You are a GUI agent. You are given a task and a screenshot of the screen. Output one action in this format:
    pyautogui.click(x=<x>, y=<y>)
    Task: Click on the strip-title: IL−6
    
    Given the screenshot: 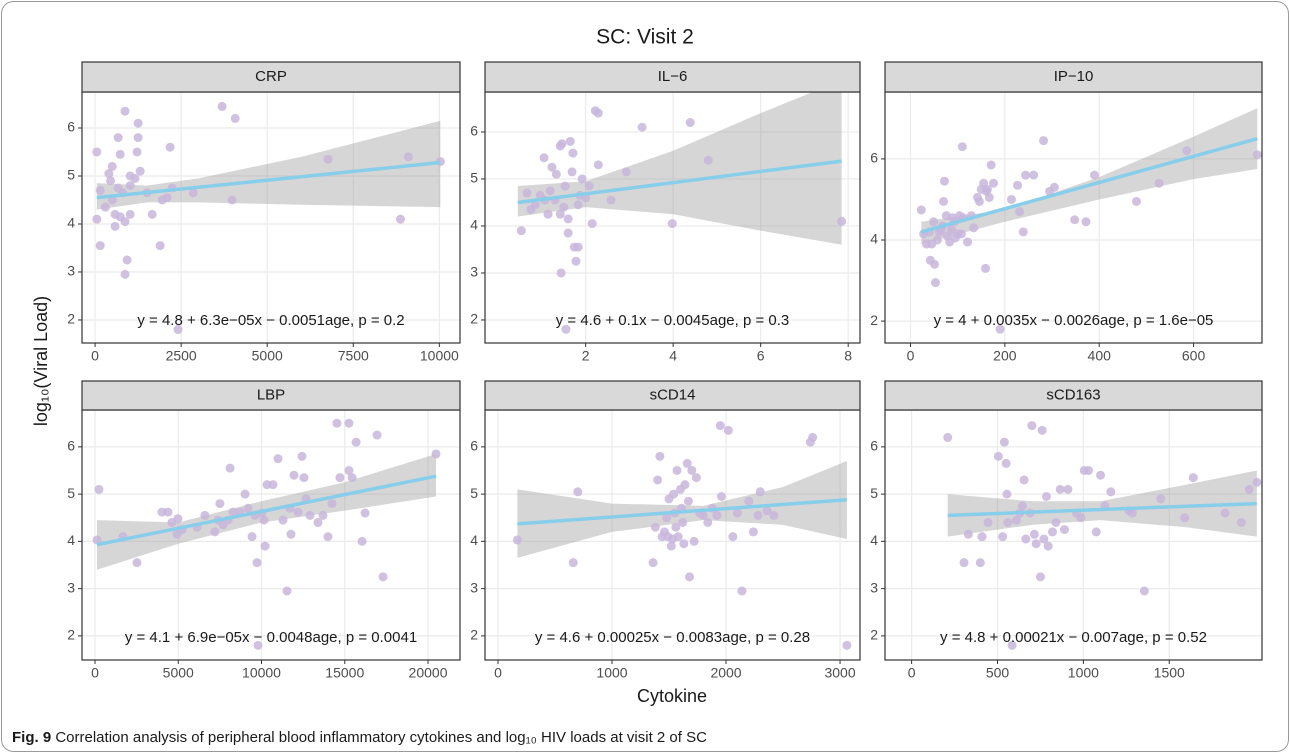 What is the action you would take?
    pyautogui.click(x=673, y=76)
    